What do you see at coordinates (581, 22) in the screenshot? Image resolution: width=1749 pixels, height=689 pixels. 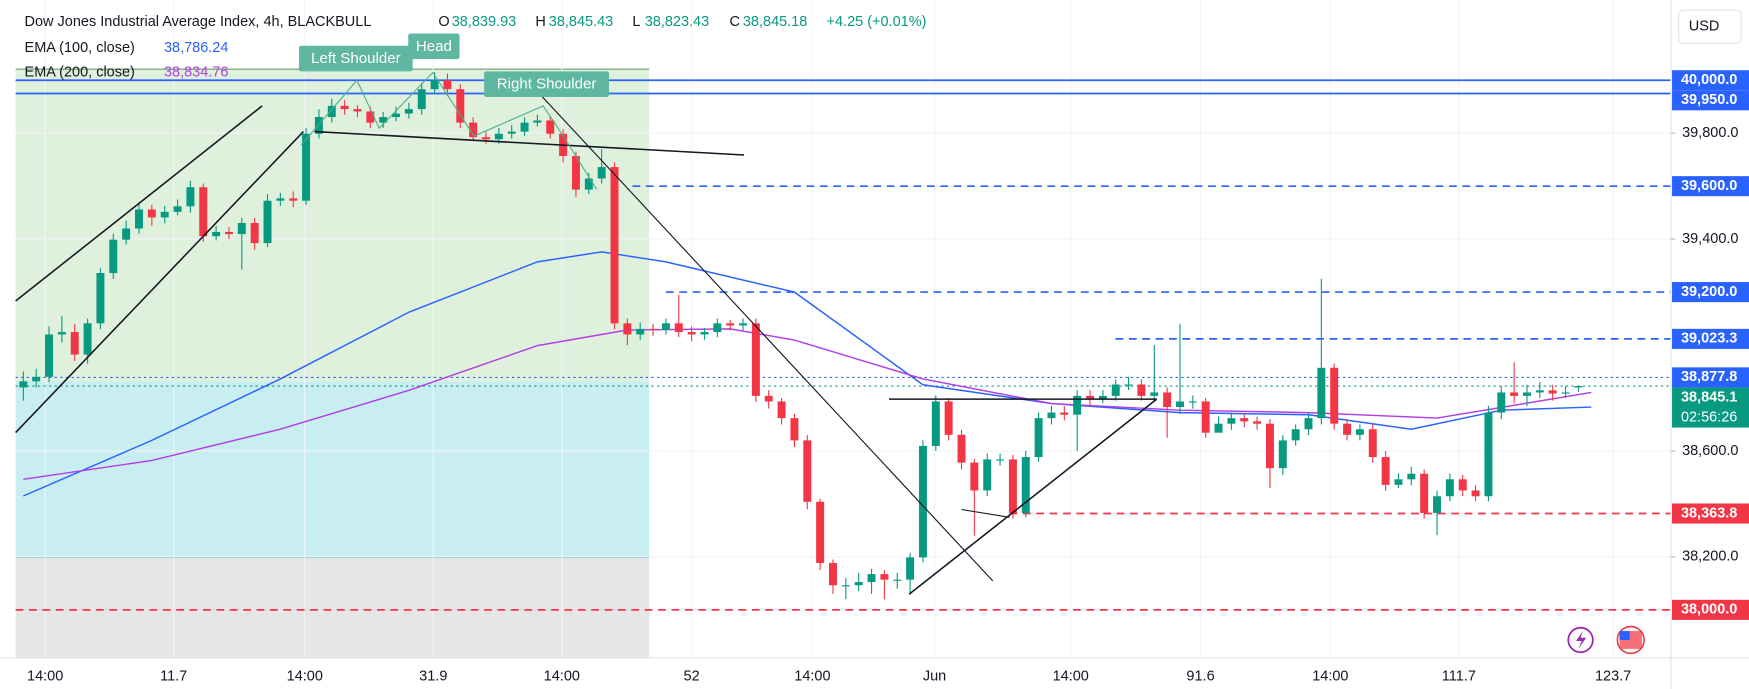 I see `ohlc-value: 38,845.43` at bounding box center [581, 22].